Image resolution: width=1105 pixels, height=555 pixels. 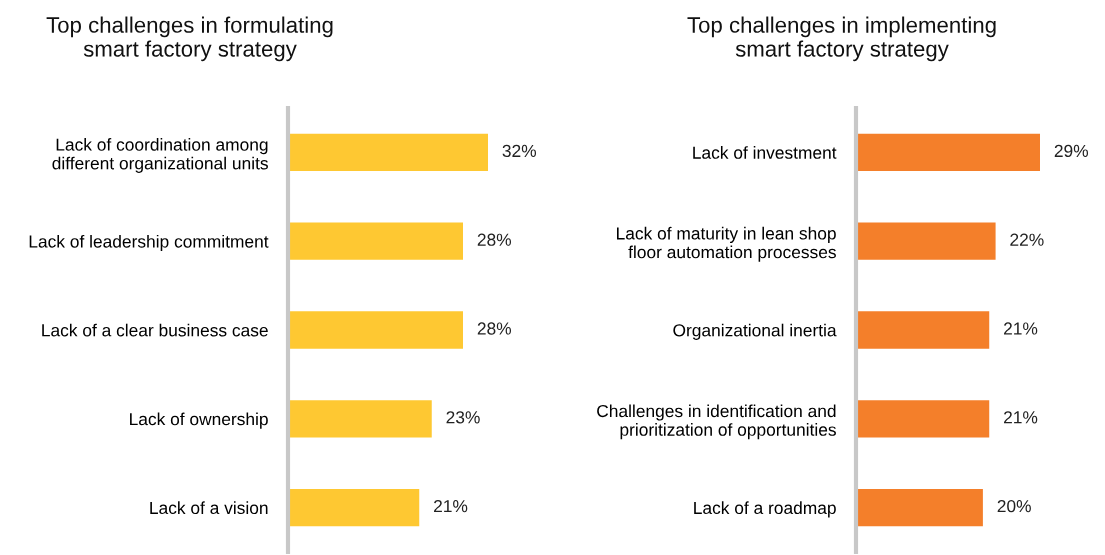 What do you see at coordinates (841, 39) in the screenshot?
I see `chart-title: Top challenges in implementing smart factory strategy` at bounding box center [841, 39].